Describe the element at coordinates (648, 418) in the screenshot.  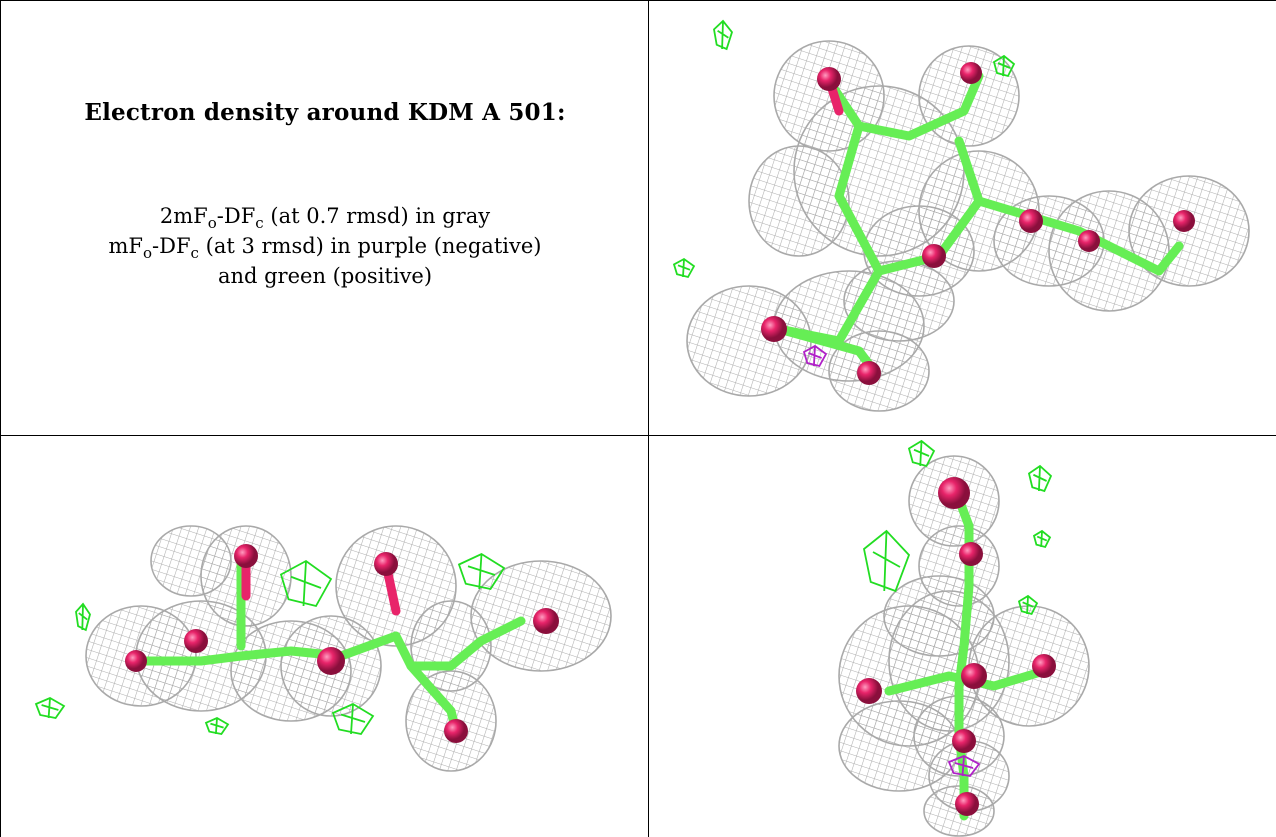
I see `table-column-divider` at that location.